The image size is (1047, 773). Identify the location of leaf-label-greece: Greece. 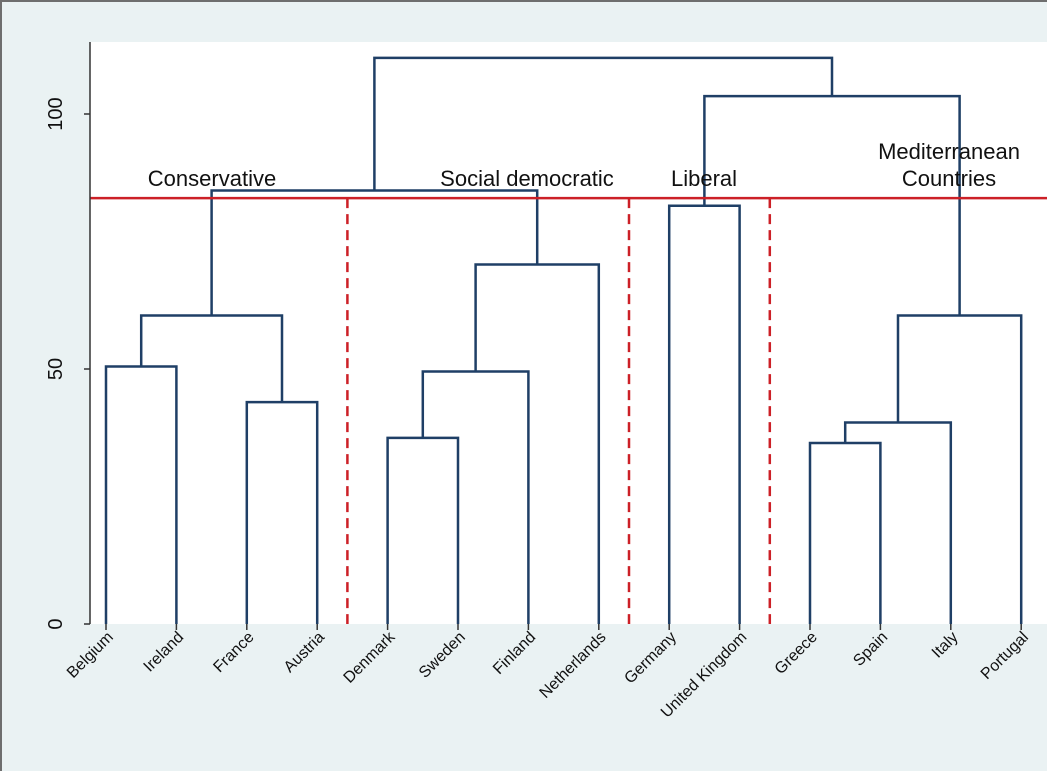
(796, 653).